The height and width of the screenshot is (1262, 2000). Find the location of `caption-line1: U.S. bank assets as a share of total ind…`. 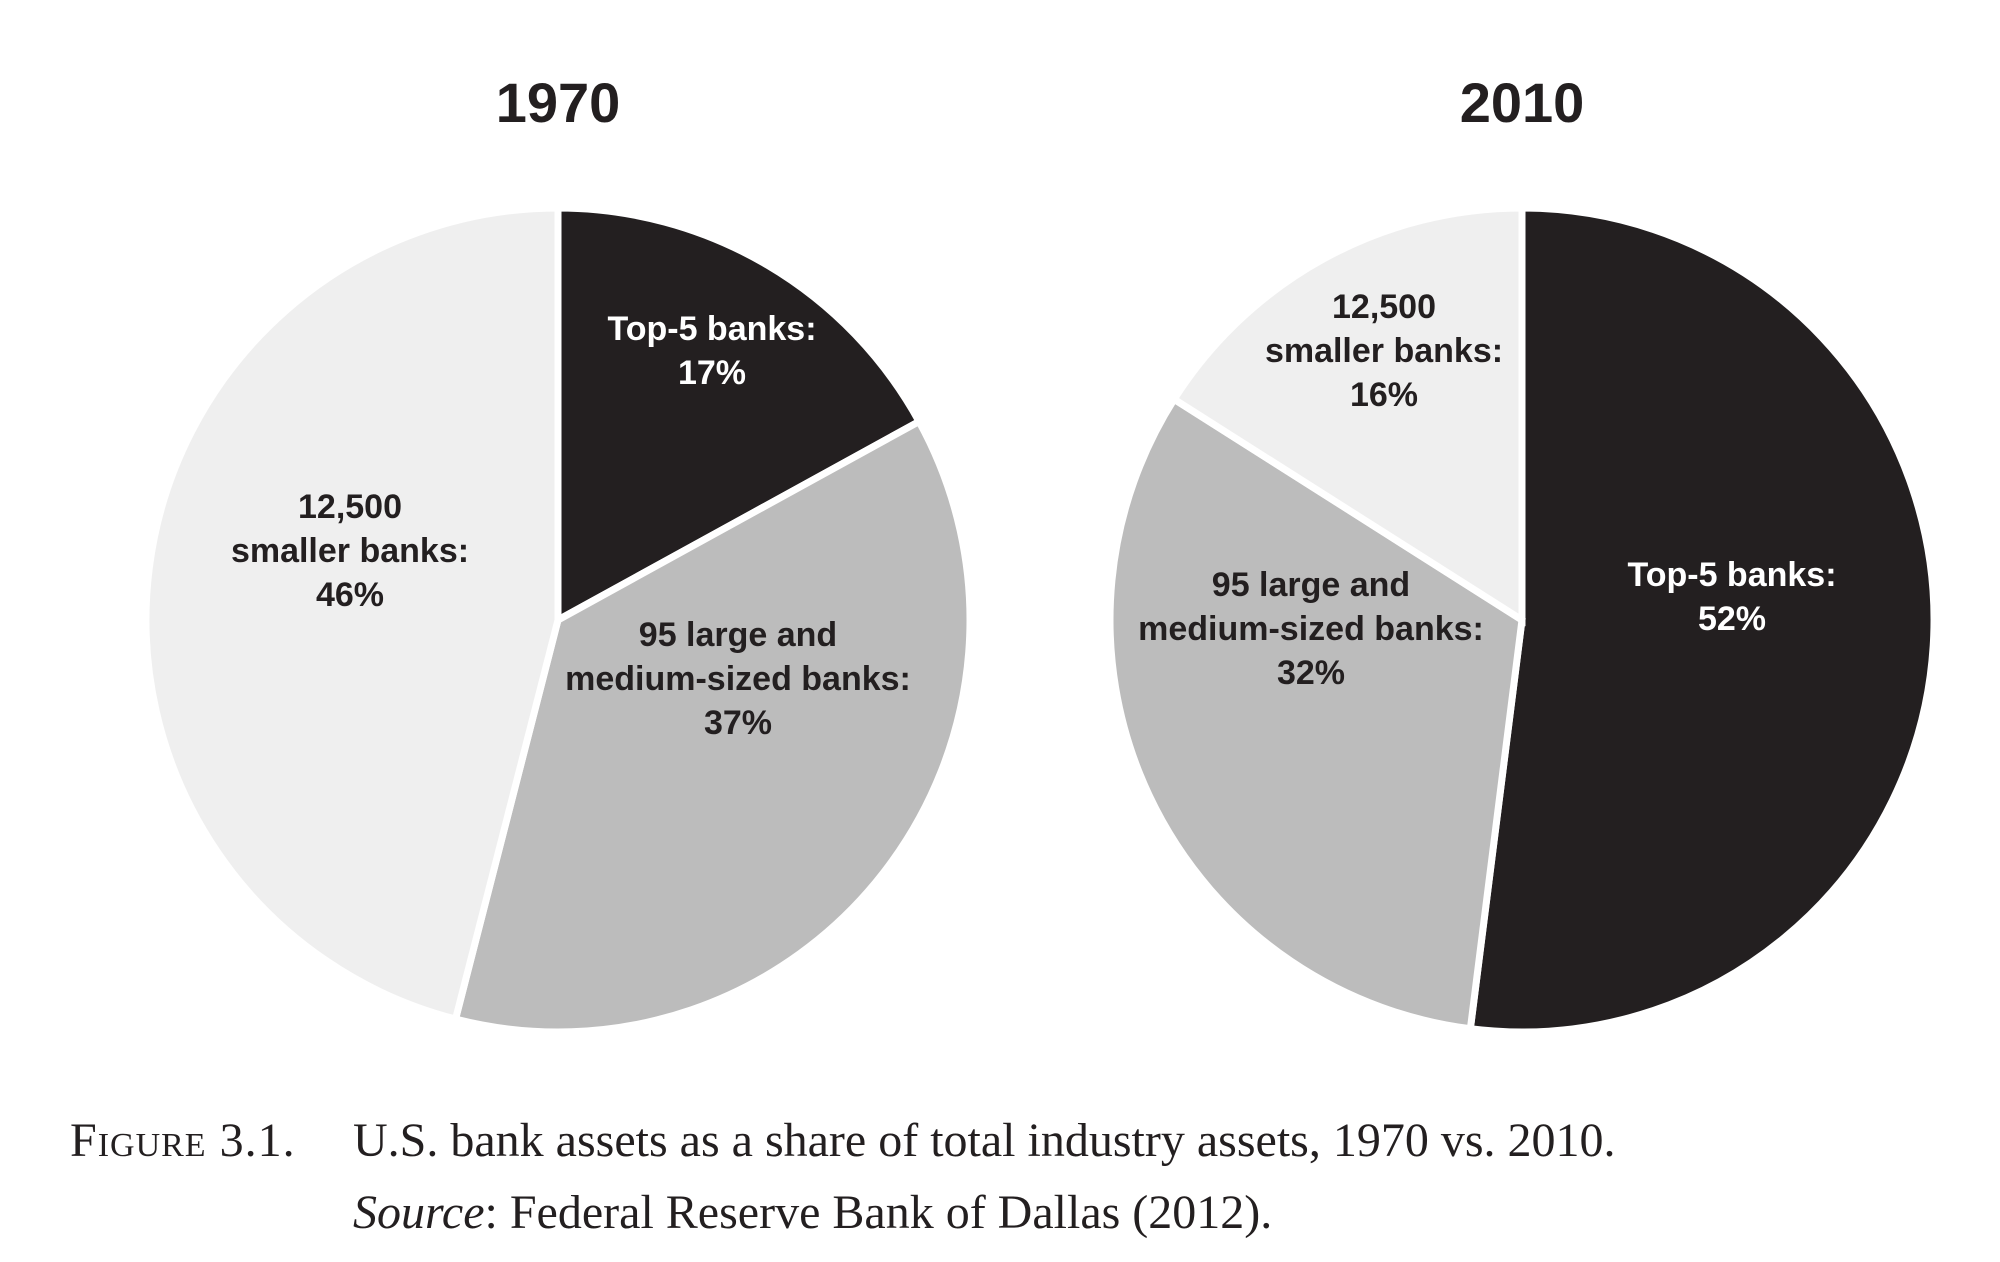

caption-line1: U.S. bank assets as a share of total ind… is located at coordinates (984, 1140).